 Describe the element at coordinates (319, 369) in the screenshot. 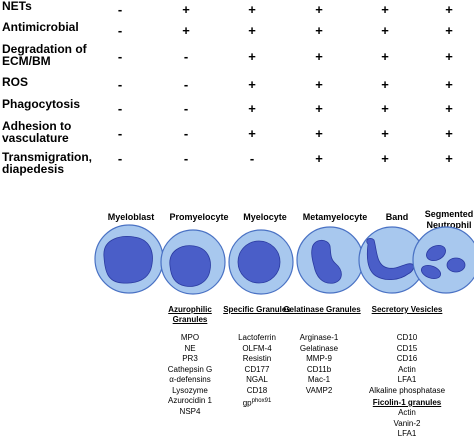

I see `marker: CD11b` at that location.